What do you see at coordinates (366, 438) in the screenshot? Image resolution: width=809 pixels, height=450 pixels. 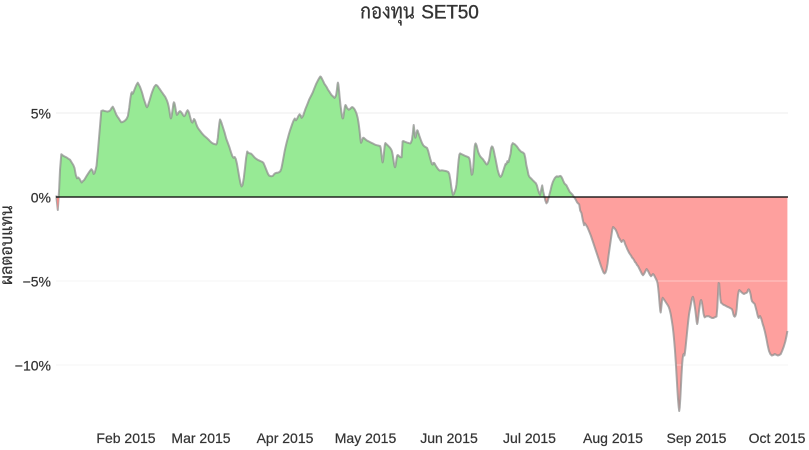 I see `svg-text: May 2015` at bounding box center [366, 438].